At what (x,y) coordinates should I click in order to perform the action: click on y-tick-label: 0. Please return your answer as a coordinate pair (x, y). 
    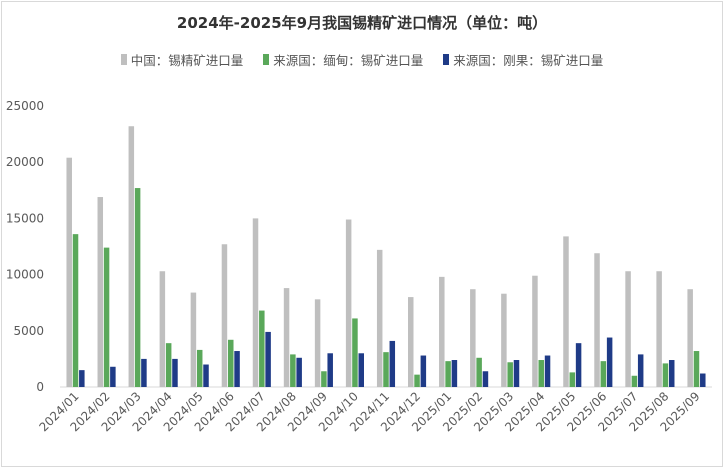
    Looking at the image, I should click on (40, 387).